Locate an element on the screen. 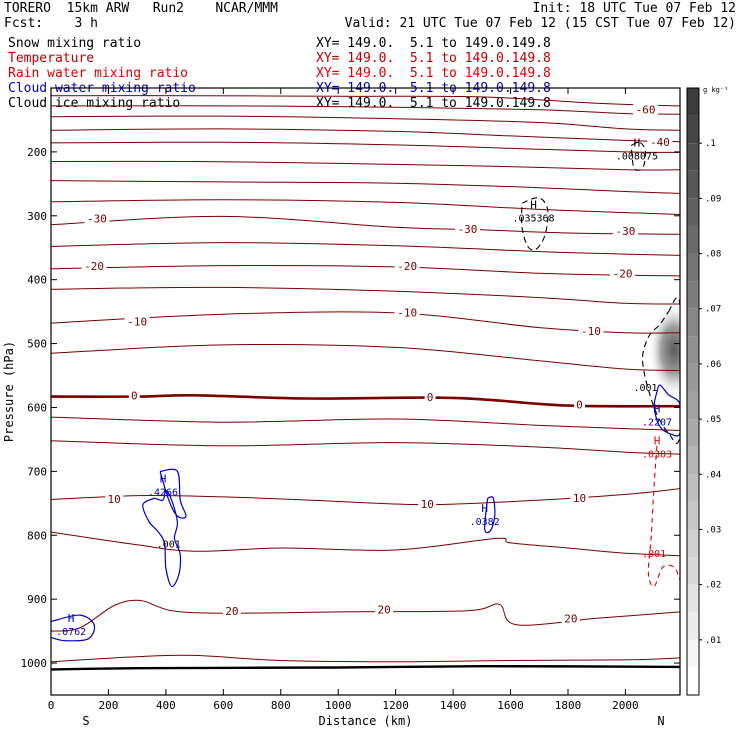 The height and width of the screenshot is (740, 740). isotherm-label: 10 is located at coordinates (579, 498).